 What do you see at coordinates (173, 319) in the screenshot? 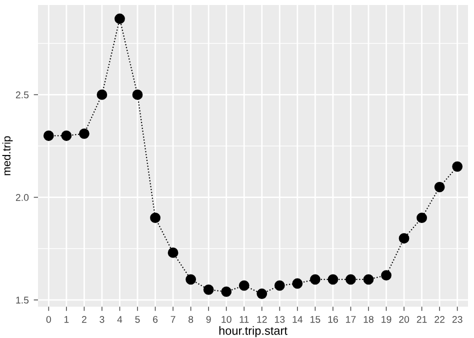
I see `x-tick-label: 7` at bounding box center [173, 319].